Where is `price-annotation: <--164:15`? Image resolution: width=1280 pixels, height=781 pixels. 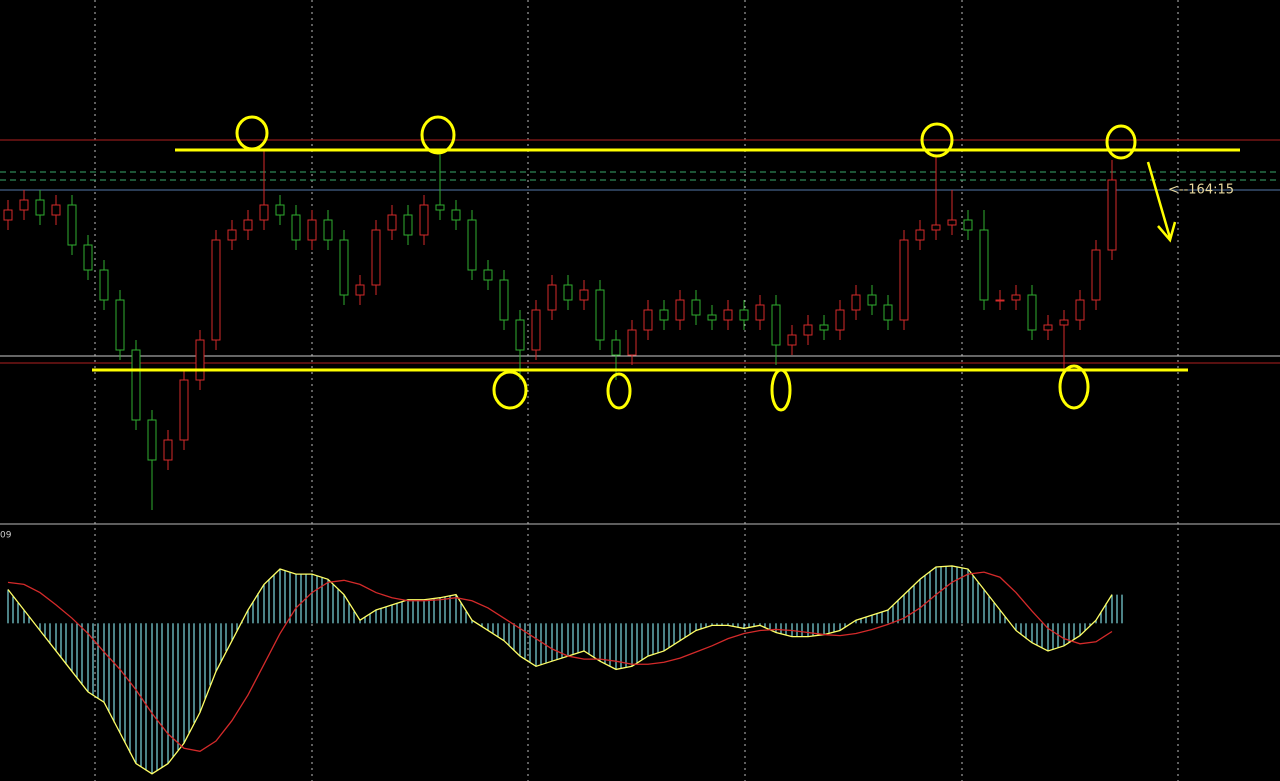 price-annotation: <--164:15 is located at coordinates (1201, 190).